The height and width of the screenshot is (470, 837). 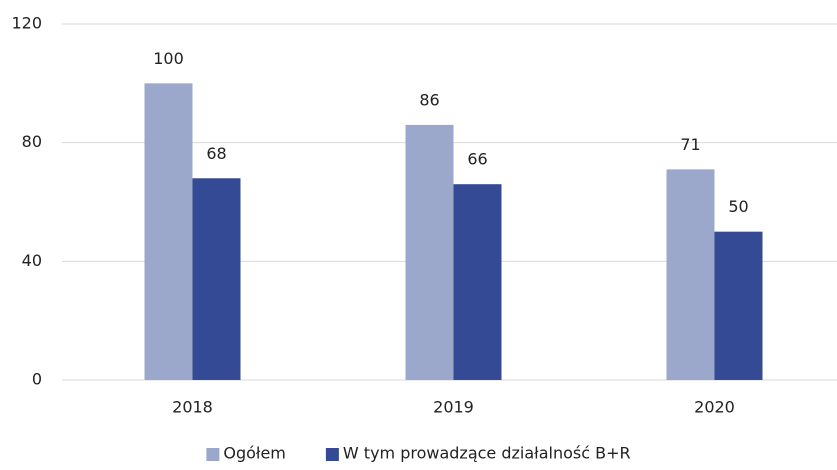 I want to click on y-tick-label: 80, so click(x=32, y=141).